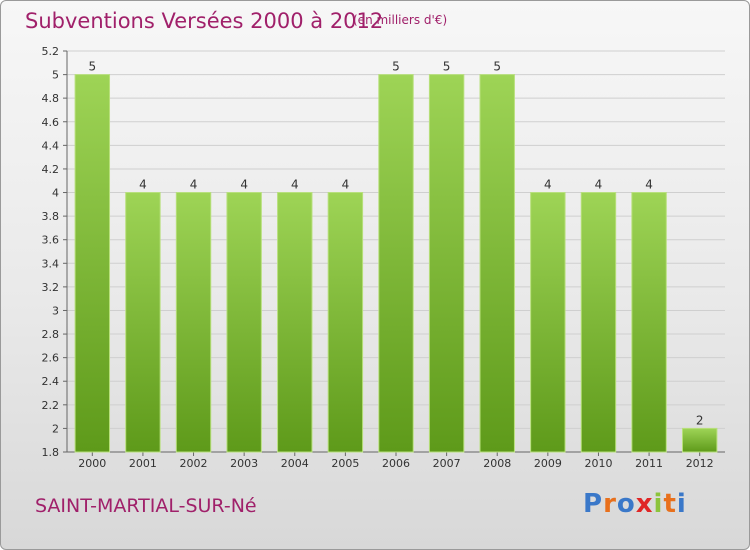 This screenshot has height=550, width=750. I want to click on data-label-2002: 4, so click(194, 185).